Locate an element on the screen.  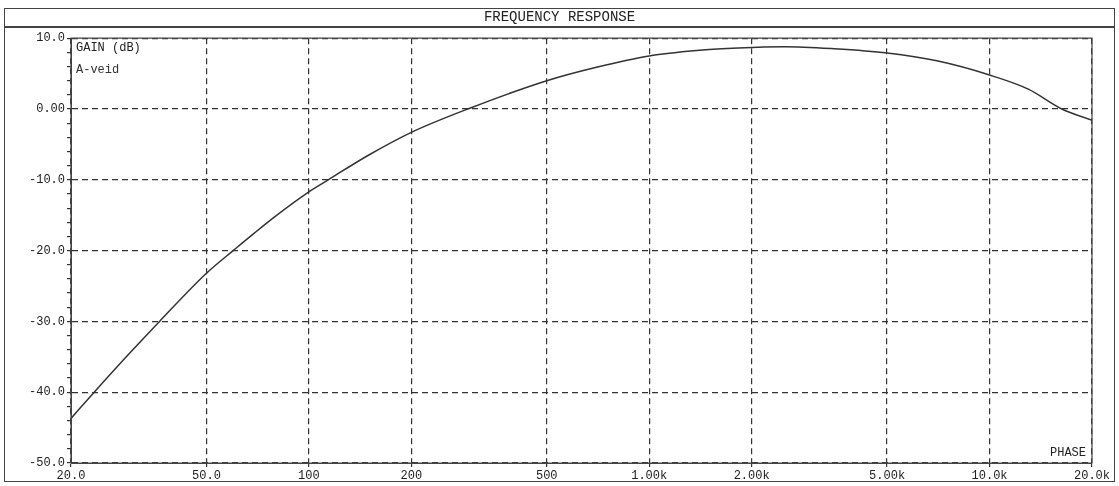
y-tick-label: -20.0 is located at coordinates (46, 250).